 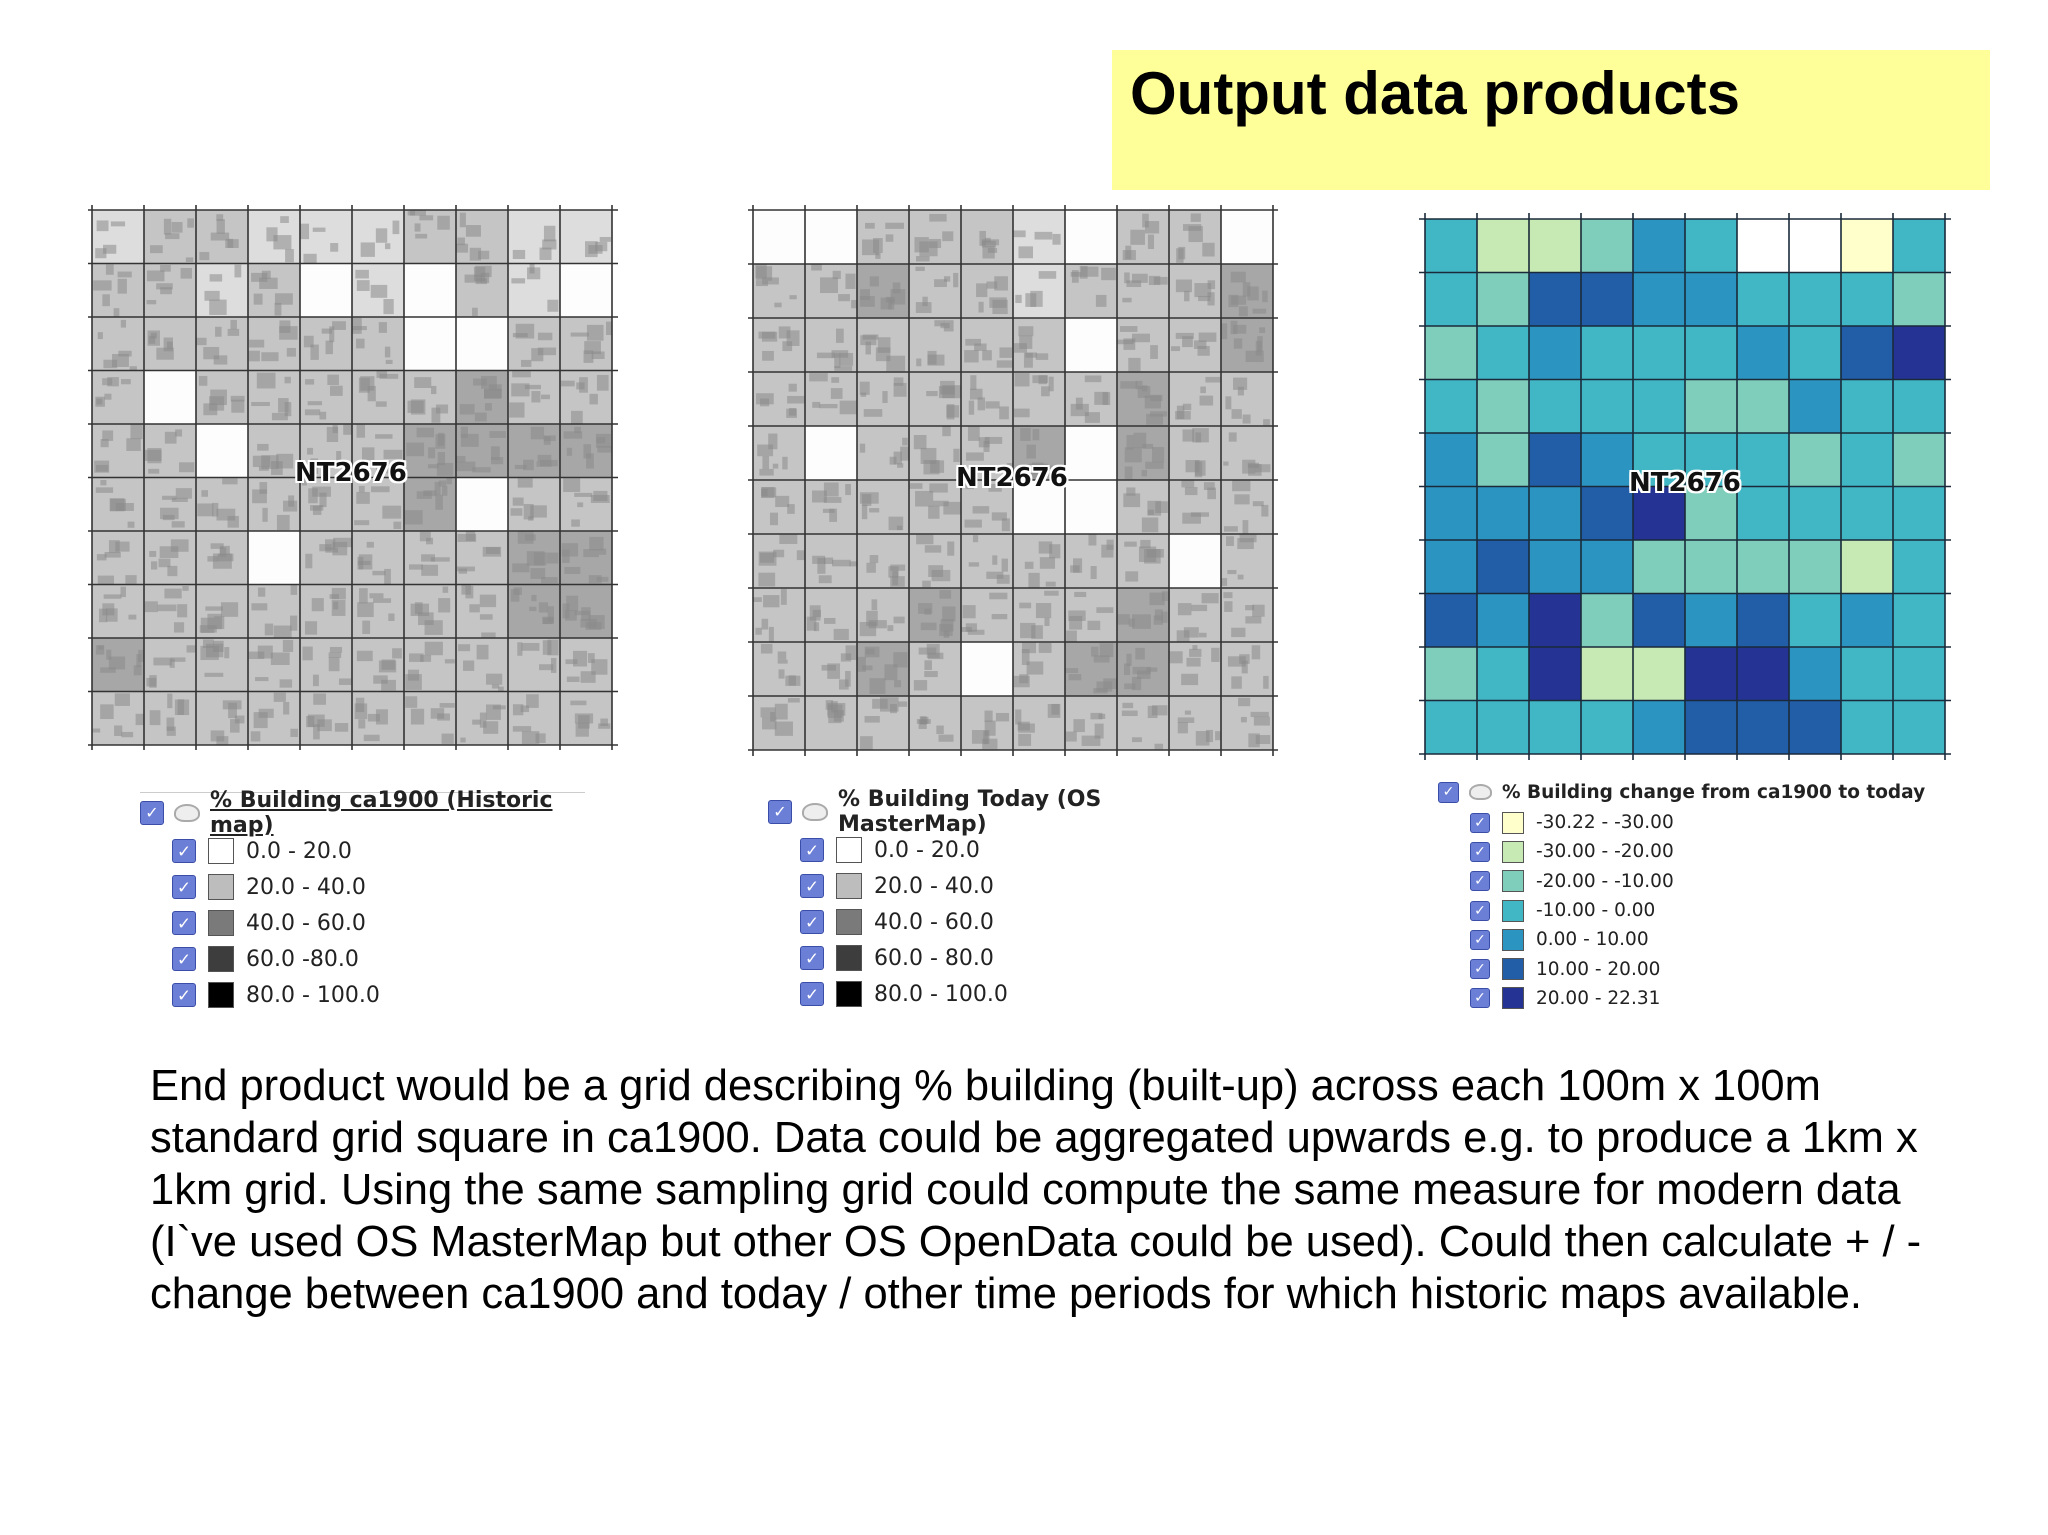 What do you see at coordinates (1698, 881) in the screenshot?
I see `legend-item: ✓ -20.00 - -10.00` at bounding box center [1698, 881].